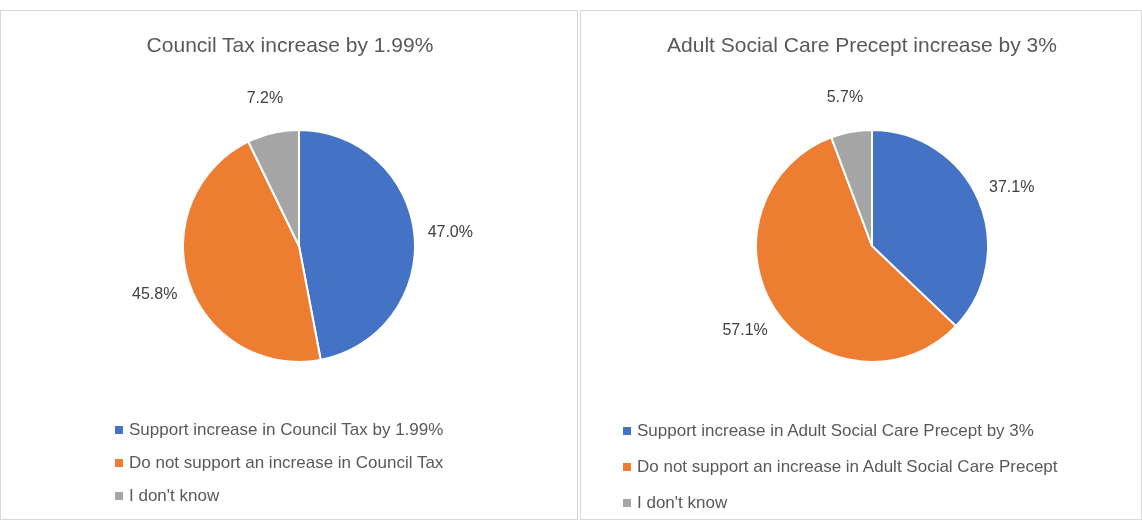 This screenshot has width=1142, height=522. I want to click on data-label: 47.0%, so click(450, 232).